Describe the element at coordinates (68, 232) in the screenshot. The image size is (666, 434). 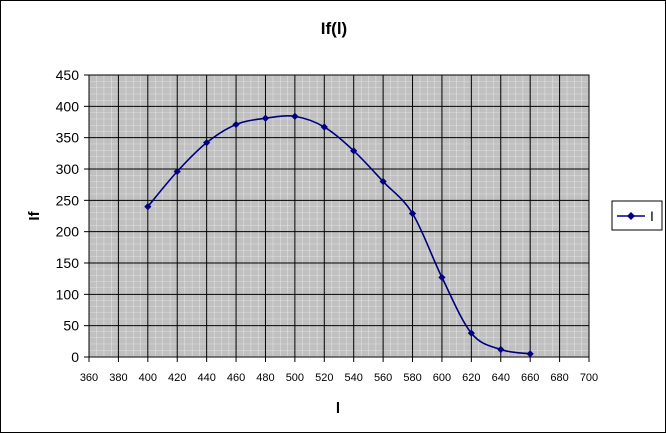
I see `y-tick-label: 200` at that location.